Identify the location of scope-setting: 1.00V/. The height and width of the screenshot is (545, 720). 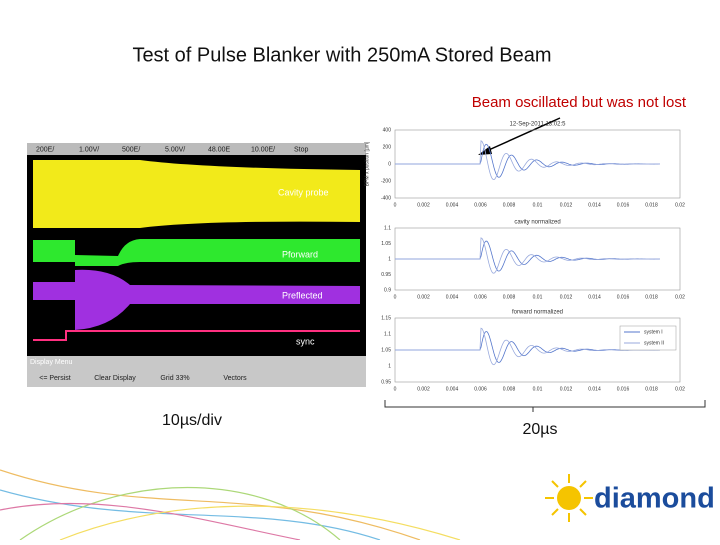
(89, 149).